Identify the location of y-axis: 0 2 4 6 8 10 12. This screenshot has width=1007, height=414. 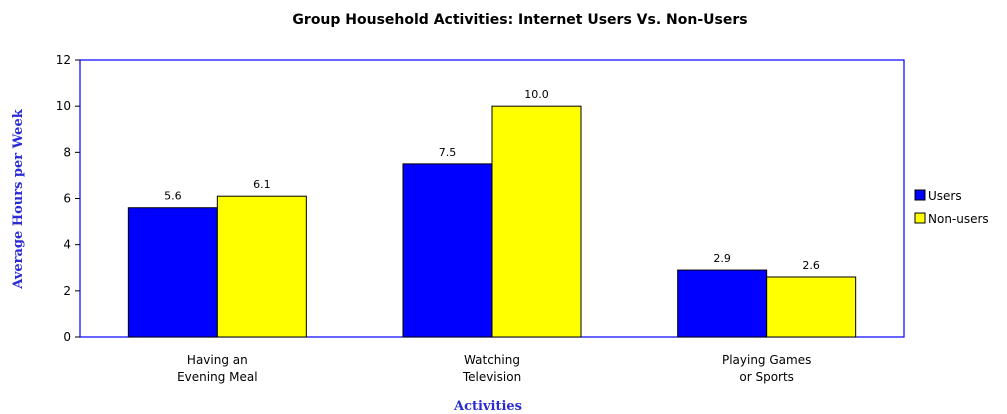
(68, 198).